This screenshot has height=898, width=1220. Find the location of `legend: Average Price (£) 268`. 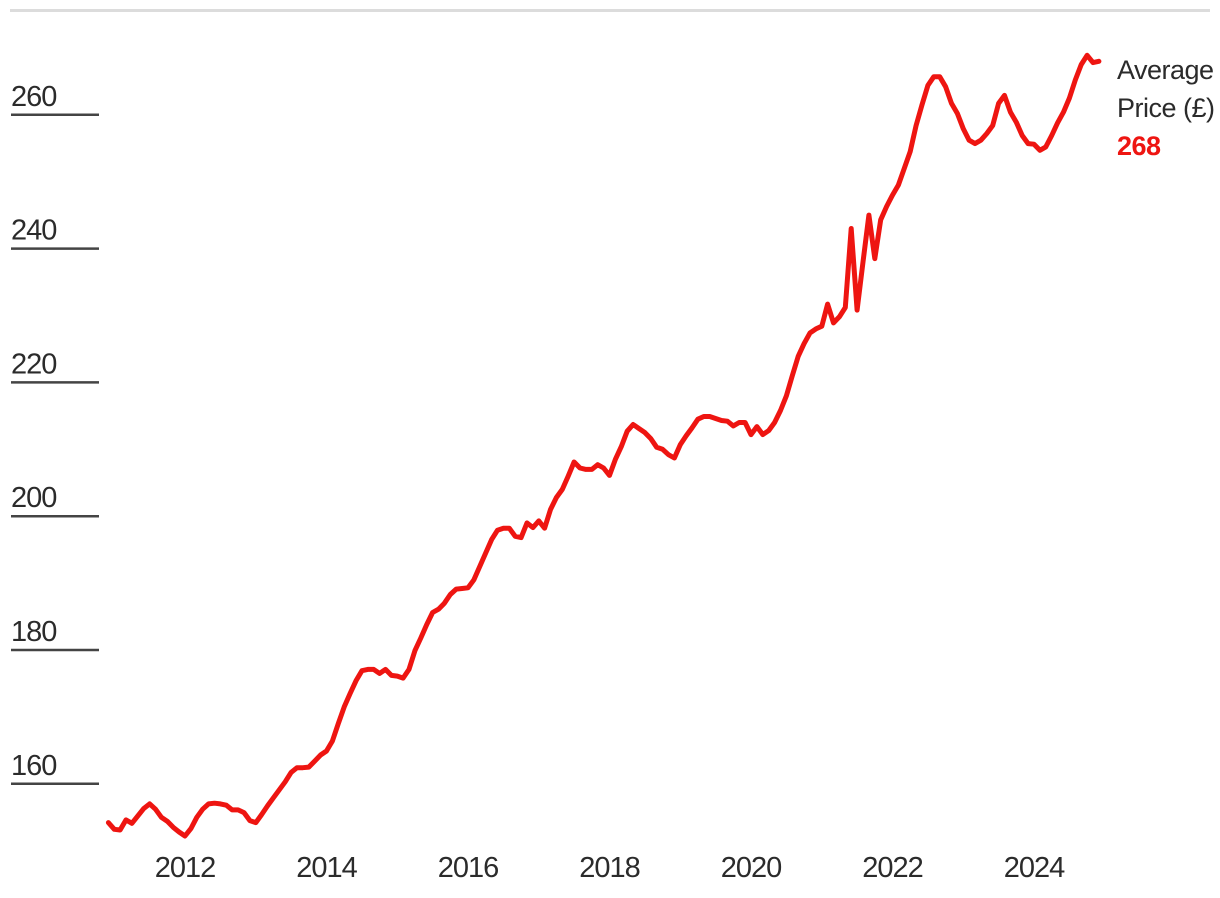

legend: Average Price (£) 268 is located at coordinates (1166, 108).